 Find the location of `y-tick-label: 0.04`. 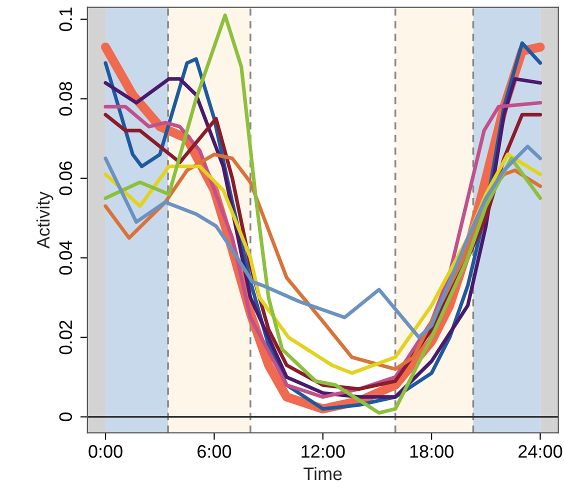

y-tick-label: 0.04 is located at coordinates (65, 257).